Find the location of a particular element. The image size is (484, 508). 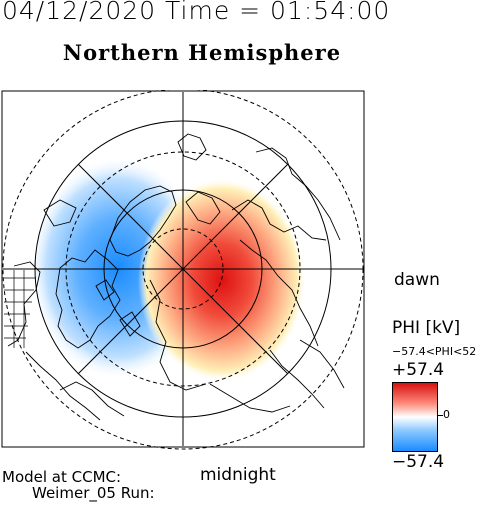

colorbar-zero-tick is located at coordinates (440, 415).